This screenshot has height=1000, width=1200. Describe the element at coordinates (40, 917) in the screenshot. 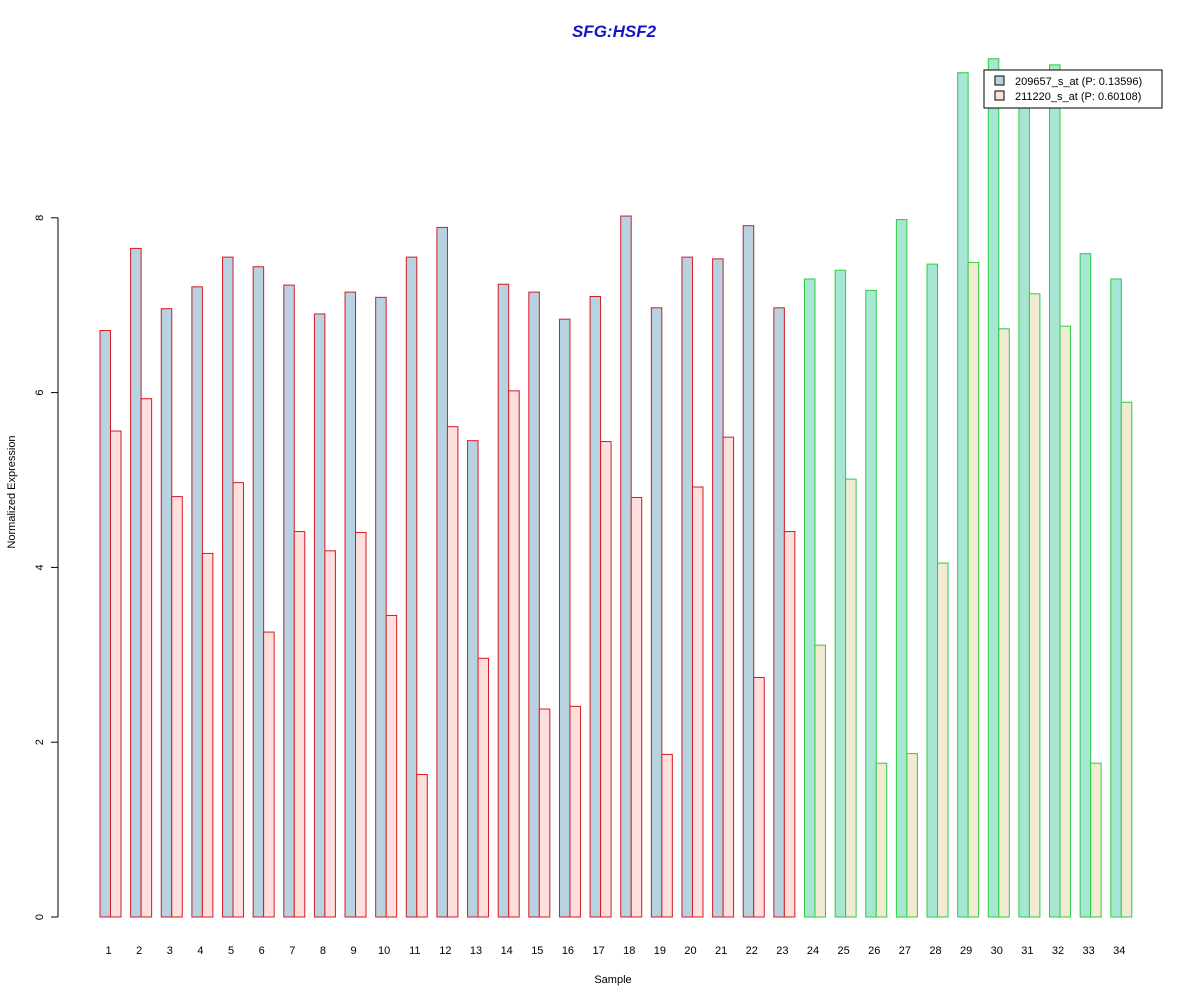

I see `y-axis-tick-label: 0` at that location.